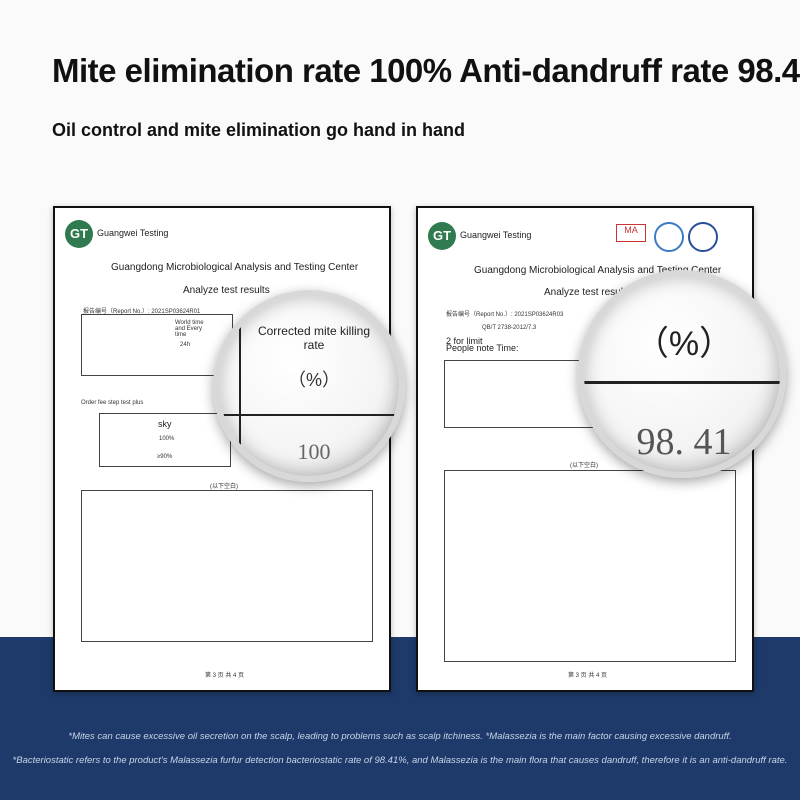 The height and width of the screenshot is (800, 800). I want to click on magnifier: Corrected mite killing rate （%） 100, so click(309, 386).